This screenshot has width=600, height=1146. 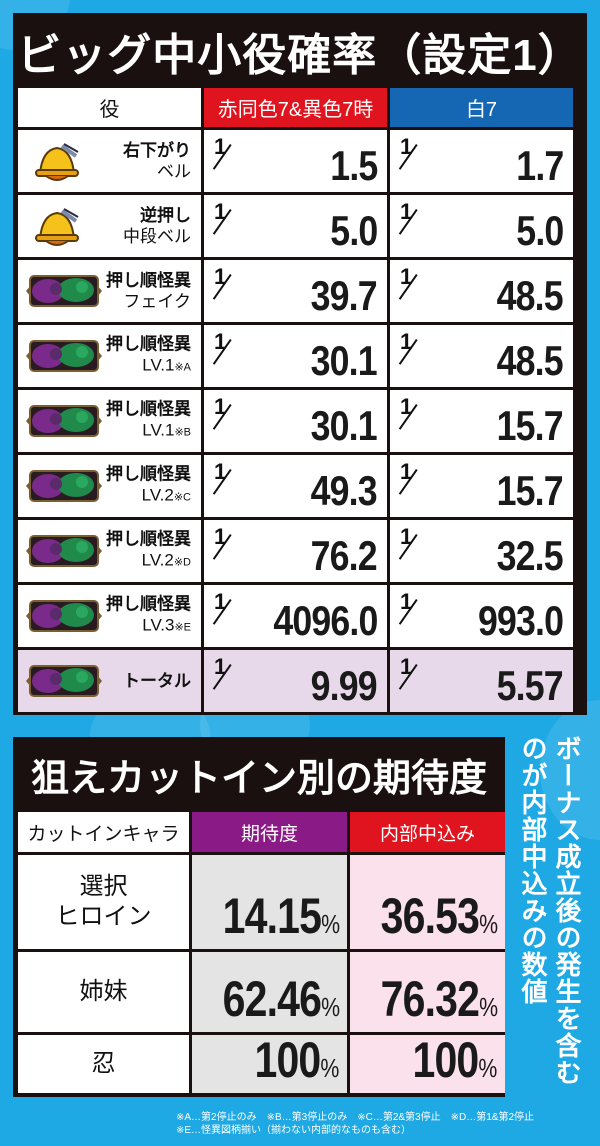 I want to click on role-cell: 右下がりベル, so click(x=109, y=161).